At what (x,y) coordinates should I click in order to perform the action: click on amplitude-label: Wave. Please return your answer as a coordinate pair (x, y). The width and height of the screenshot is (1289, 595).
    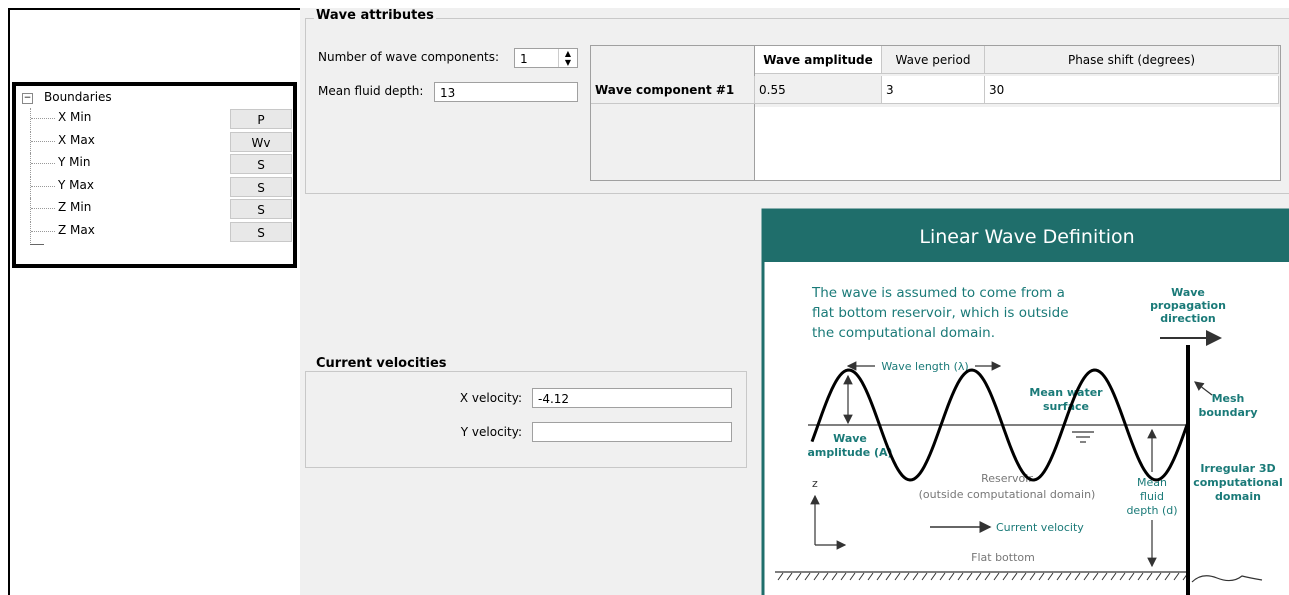
    Looking at the image, I should click on (850, 438).